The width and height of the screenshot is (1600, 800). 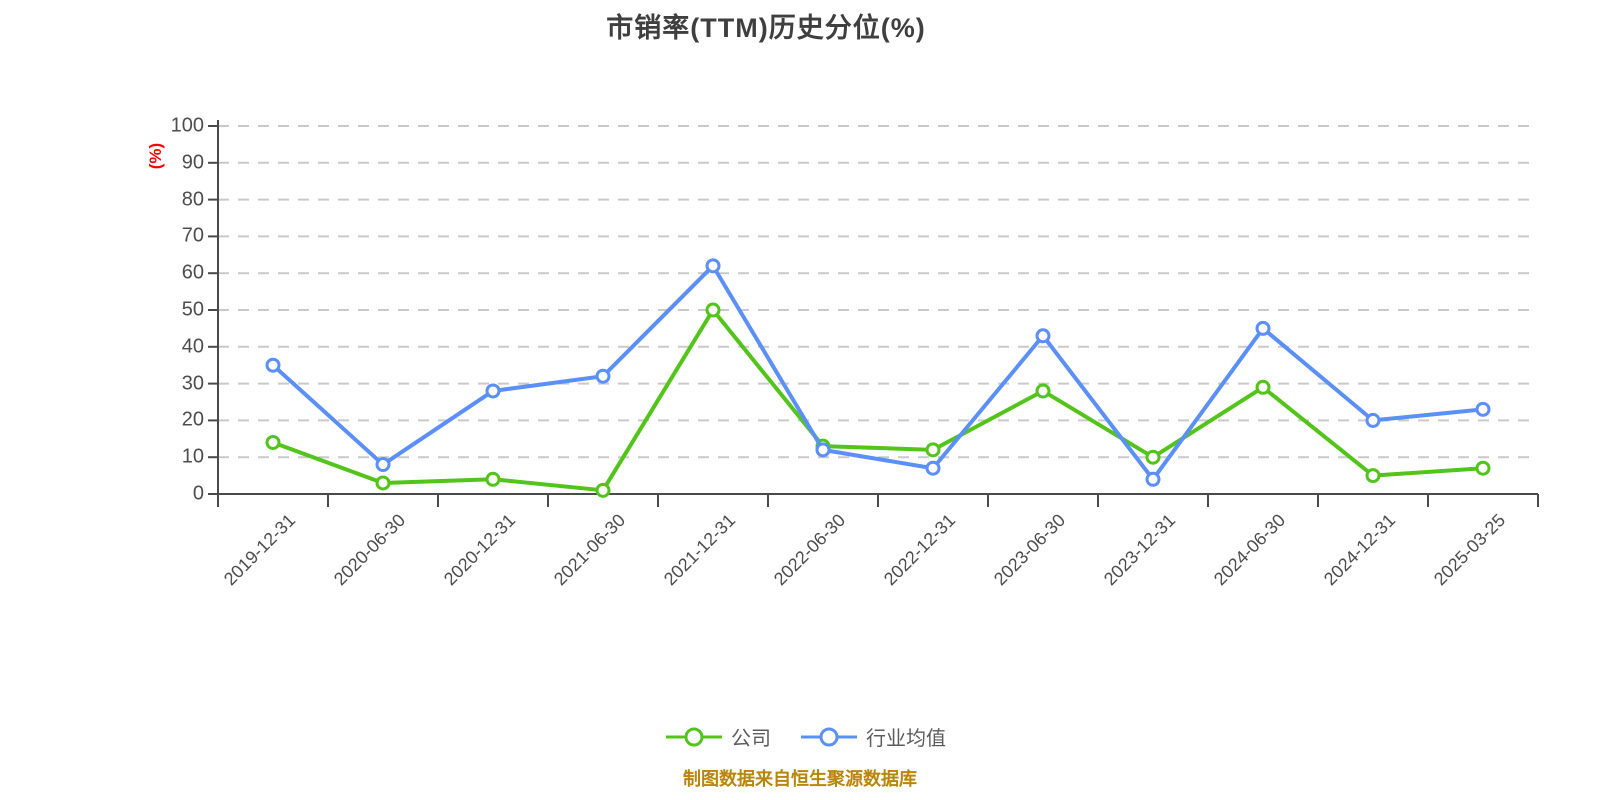 I want to click on y-tick-label: 30, so click(x=192, y=383).